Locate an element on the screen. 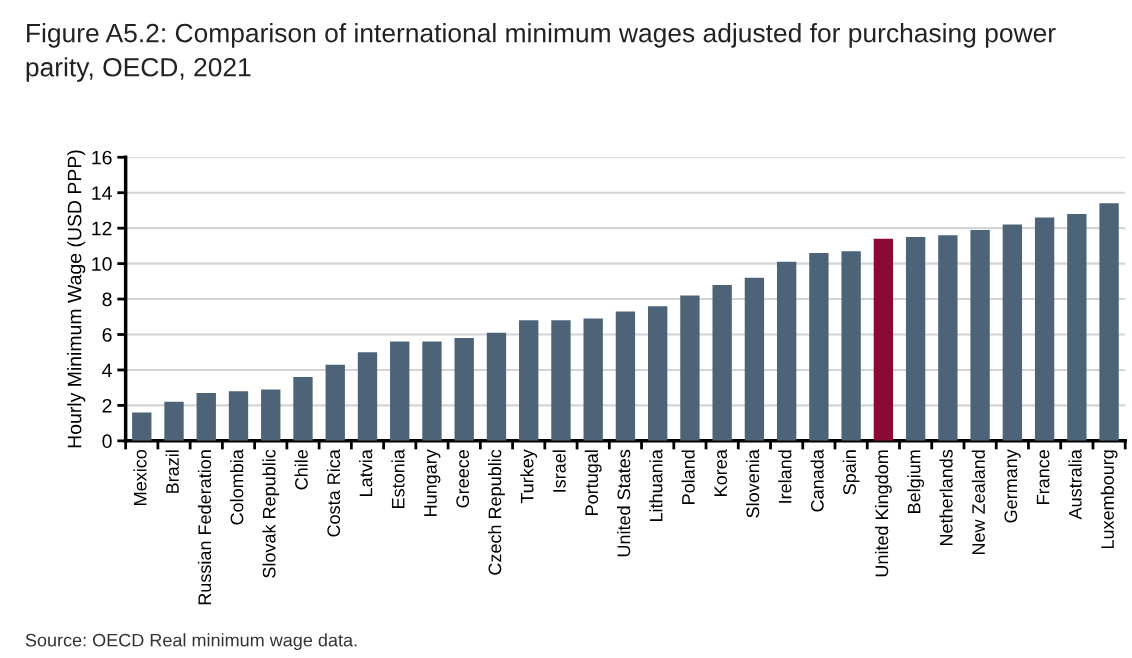 The image size is (1132, 658). x-tick-label: Turkey is located at coordinates (529, 476).